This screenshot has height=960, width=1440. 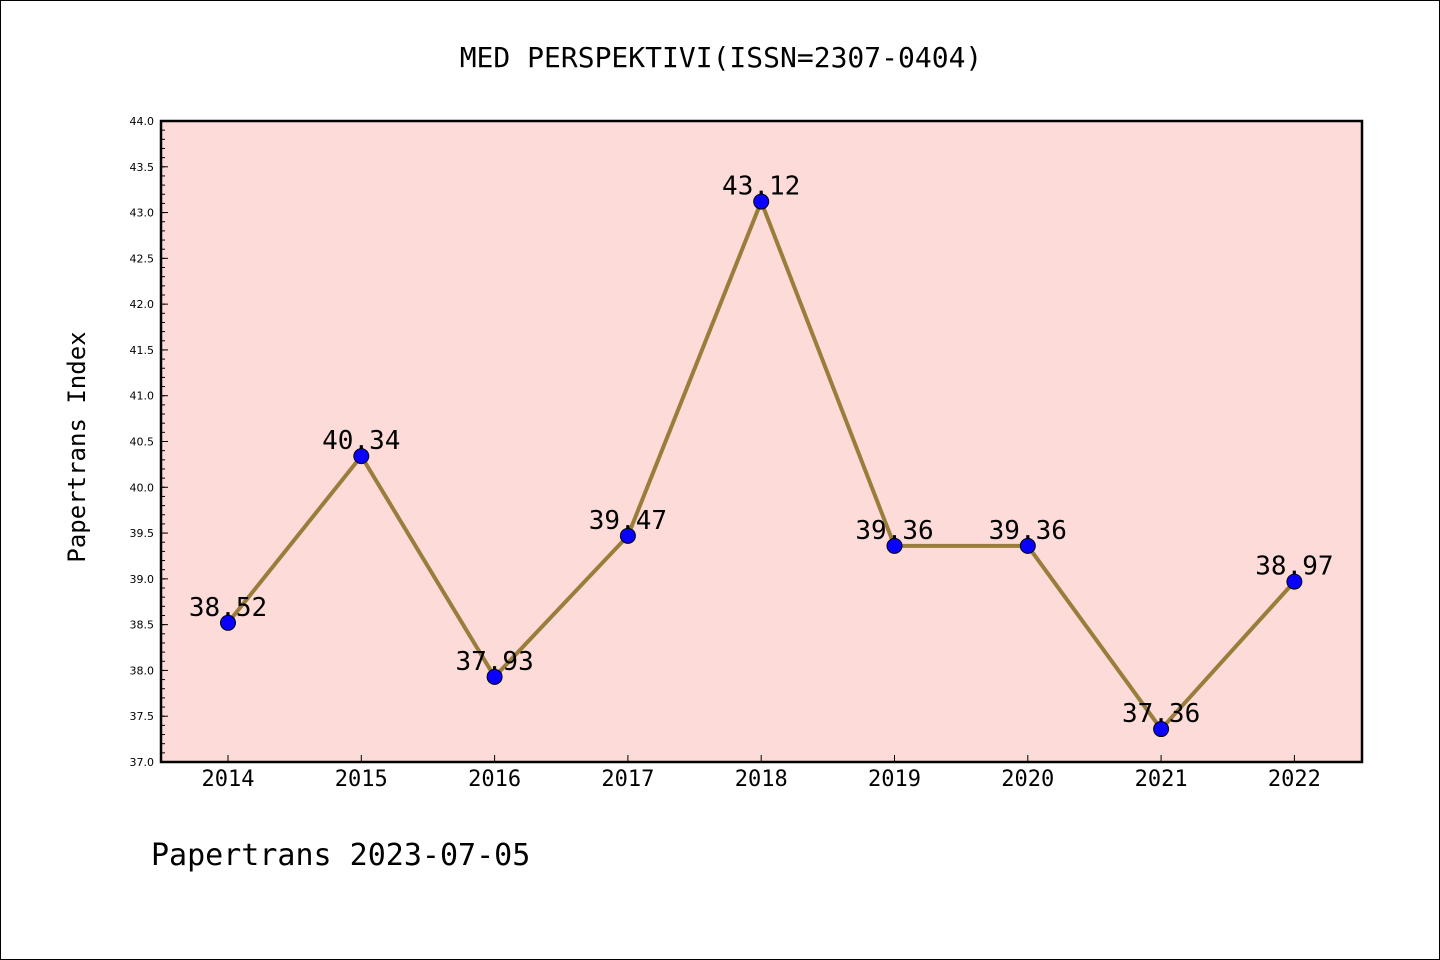 I want to click on y-tick-label: 41.0, so click(x=142, y=396).